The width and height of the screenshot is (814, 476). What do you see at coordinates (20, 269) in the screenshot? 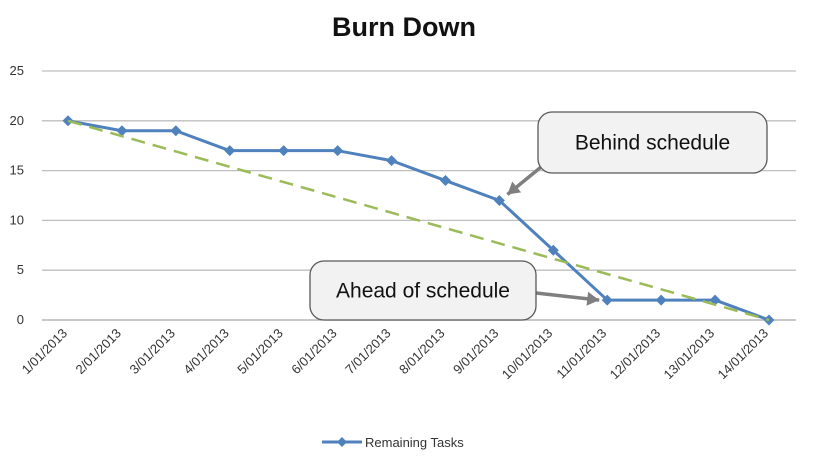
I see `y-tick-label: 5` at bounding box center [20, 269].